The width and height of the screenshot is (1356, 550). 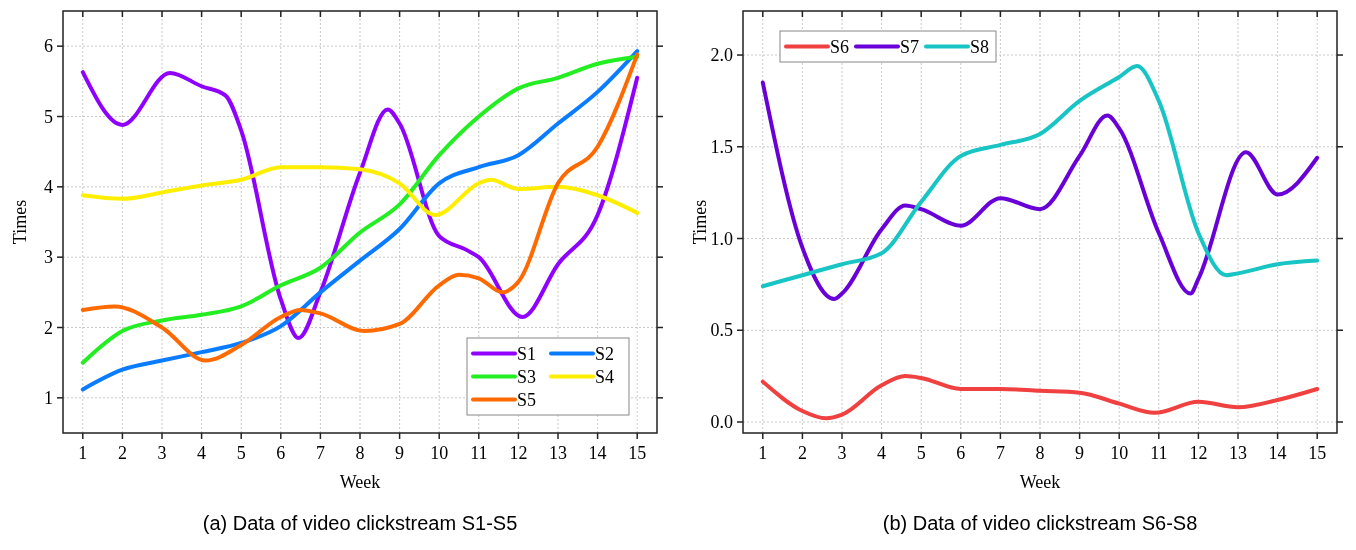 What do you see at coordinates (48, 257) in the screenshot?
I see `y-tick-label: 3` at bounding box center [48, 257].